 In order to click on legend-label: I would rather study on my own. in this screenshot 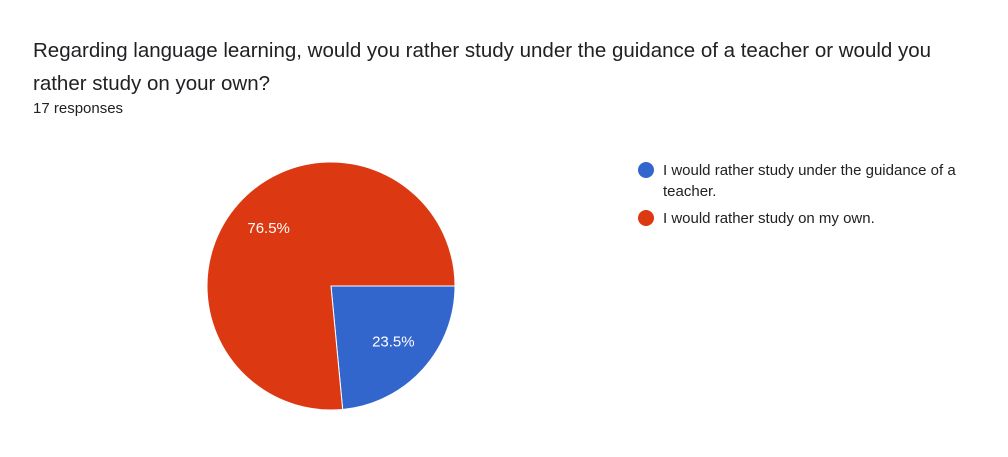, I will do `click(769, 218)`.